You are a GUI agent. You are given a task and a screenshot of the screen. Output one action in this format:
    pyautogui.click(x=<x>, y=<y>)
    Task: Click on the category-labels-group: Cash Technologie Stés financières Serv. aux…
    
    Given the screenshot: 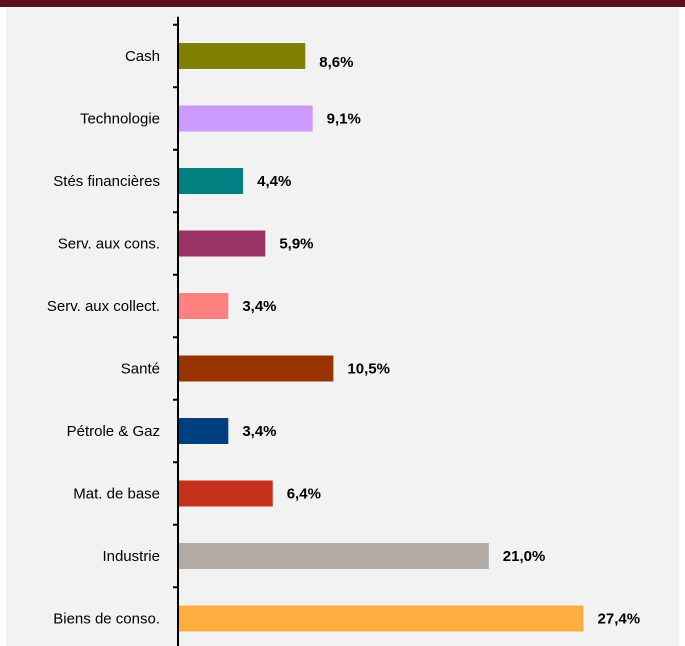 What is the action you would take?
    pyautogui.click(x=103, y=338)
    